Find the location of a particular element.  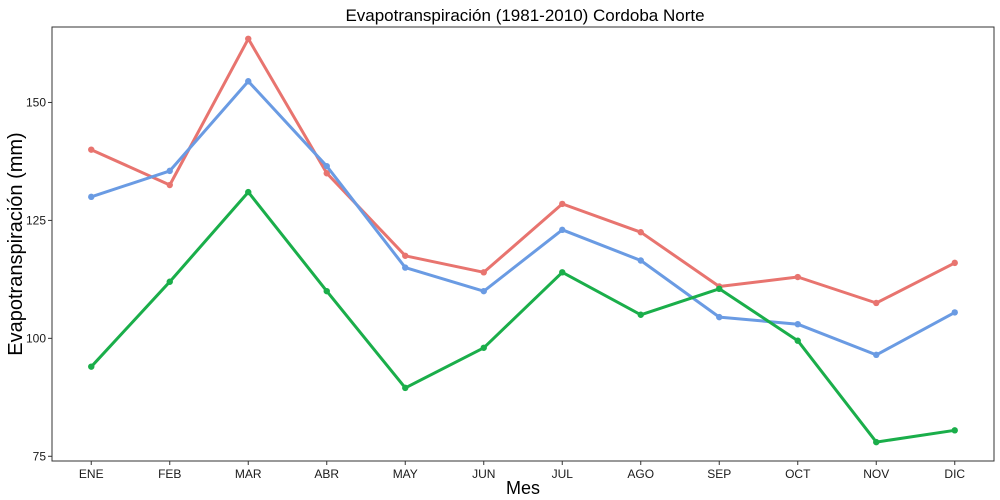

x-tick-label: AGO is located at coordinates (640, 474).